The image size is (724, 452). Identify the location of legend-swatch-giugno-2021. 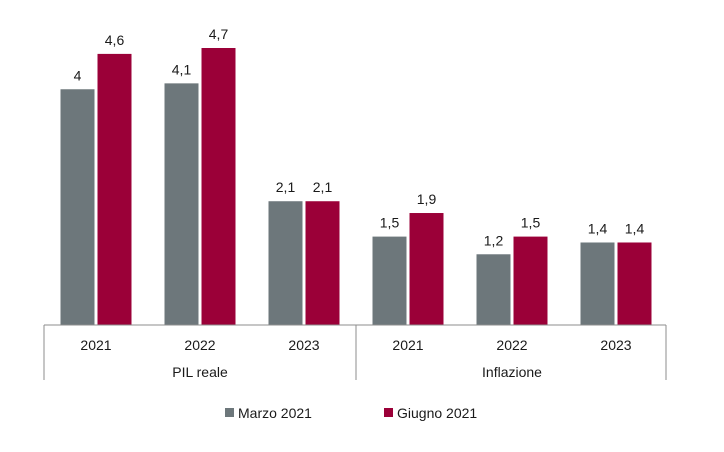
(388, 412).